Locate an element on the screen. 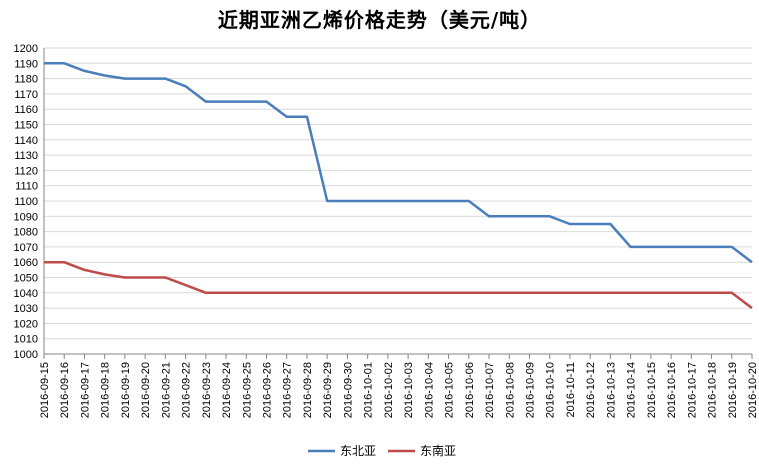 Image resolution: width=759 pixels, height=465 pixels. y-tick-label: 1090 is located at coordinates (26, 217).